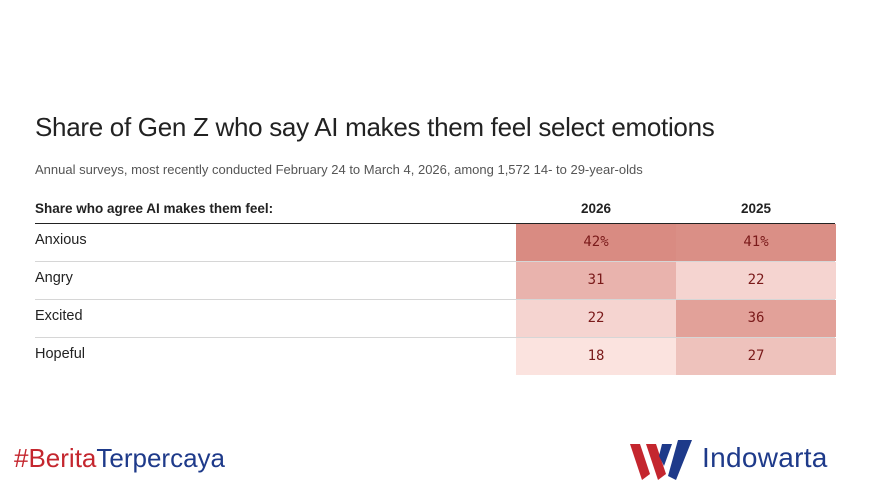  Describe the element at coordinates (661, 460) in the screenshot. I see `w-logo-icon` at that location.